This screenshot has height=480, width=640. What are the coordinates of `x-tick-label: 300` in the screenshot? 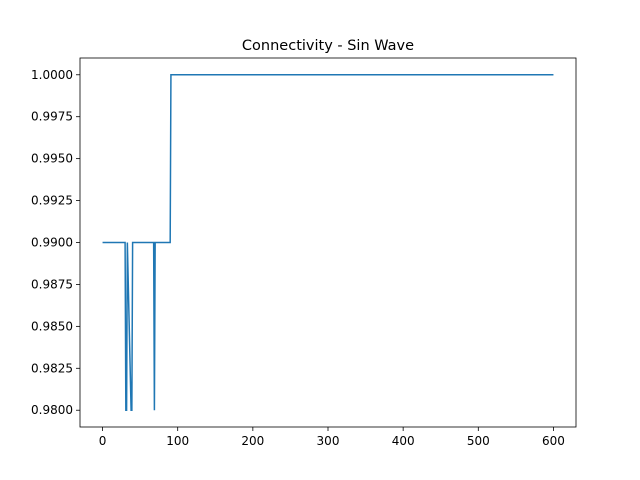 It's located at (328, 441).